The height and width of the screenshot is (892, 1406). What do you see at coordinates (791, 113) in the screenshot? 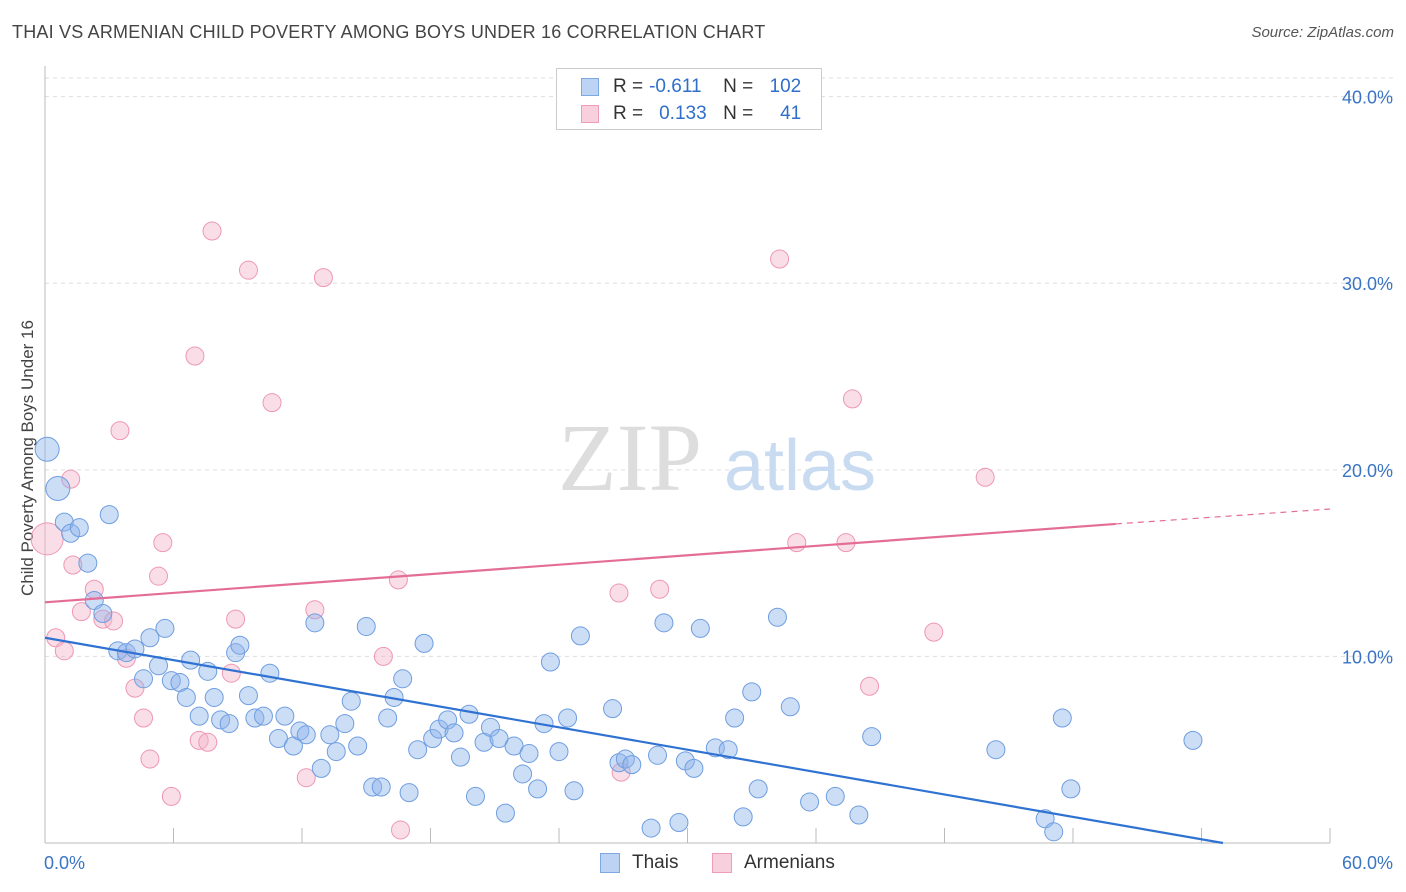
I see `armenians-n-value: 41` at bounding box center [791, 113].